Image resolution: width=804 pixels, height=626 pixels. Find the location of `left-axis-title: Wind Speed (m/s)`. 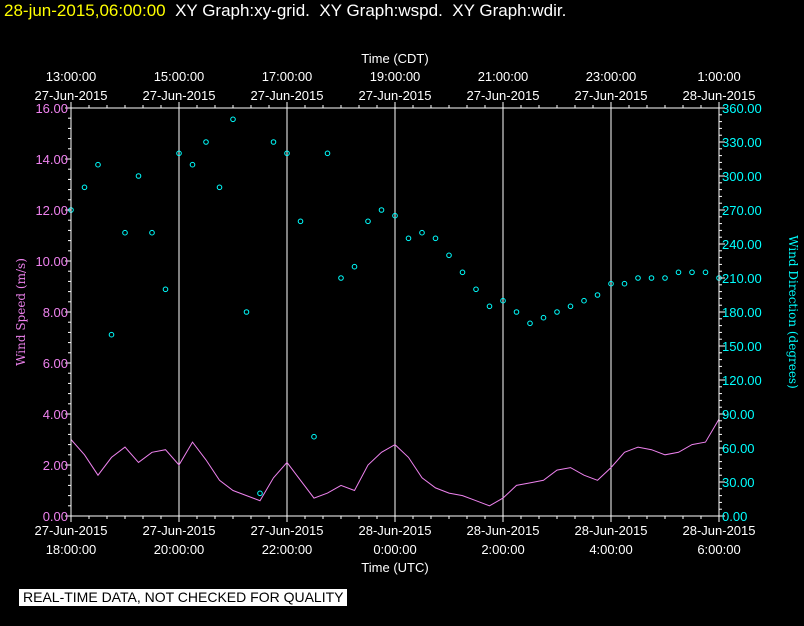

left-axis-title: Wind Speed (m/s) is located at coordinates (21, 312).